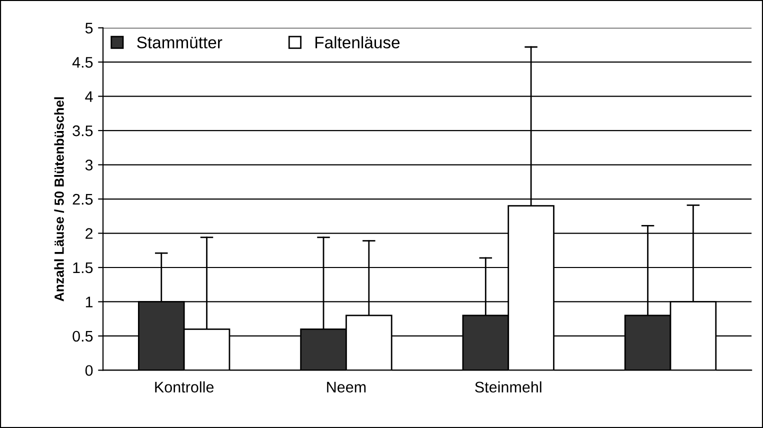 The height and width of the screenshot is (428, 763). What do you see at coordinates (179, 42) in the screenshot?
I see `legend-label: Stammütter` at bounding box center [179, 42].